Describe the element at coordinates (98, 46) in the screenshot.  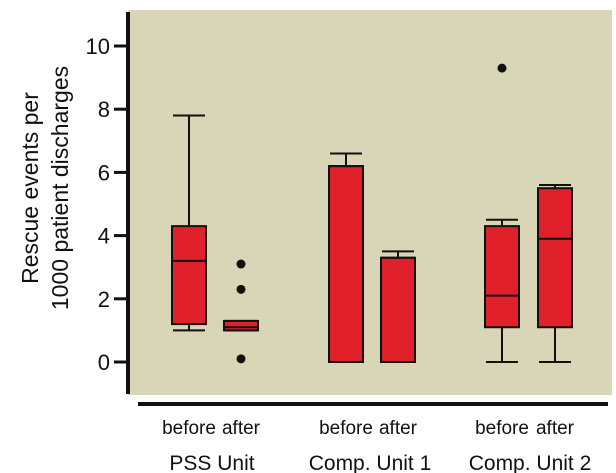
I see `y-tick-label: 10` at that location.